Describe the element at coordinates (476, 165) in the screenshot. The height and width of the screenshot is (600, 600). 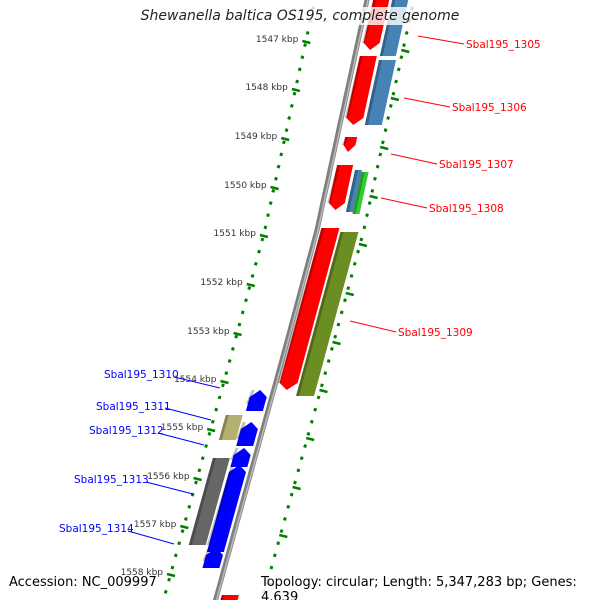
I see `gene-label: Sbal195_1307` at that location.